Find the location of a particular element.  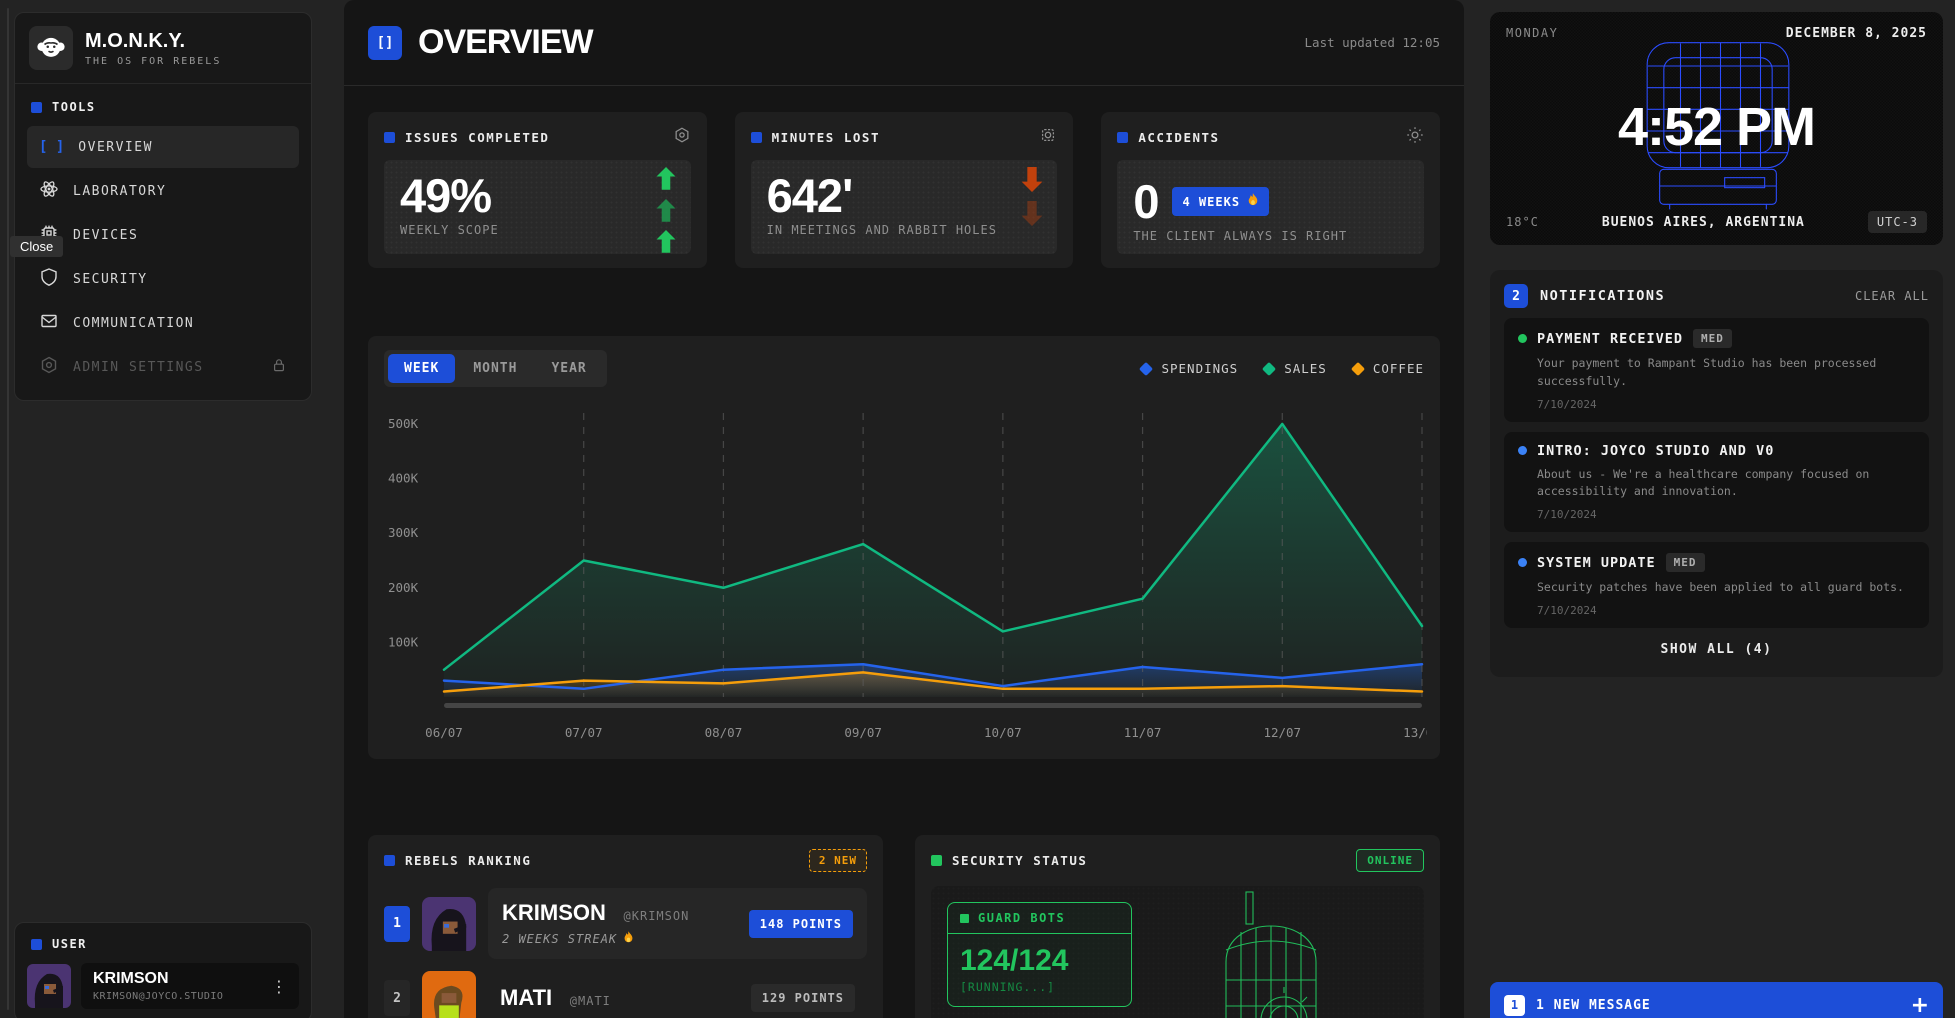

sidebar-item-security: SECURITY is located at coordinates (163, 279).